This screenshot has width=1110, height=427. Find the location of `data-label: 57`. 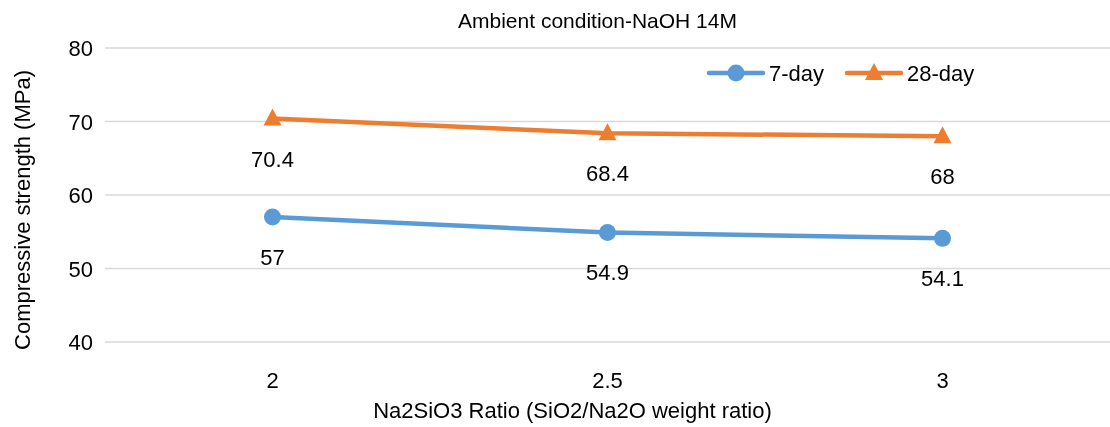

data-label: 57 is located at coordinates (272, 258).